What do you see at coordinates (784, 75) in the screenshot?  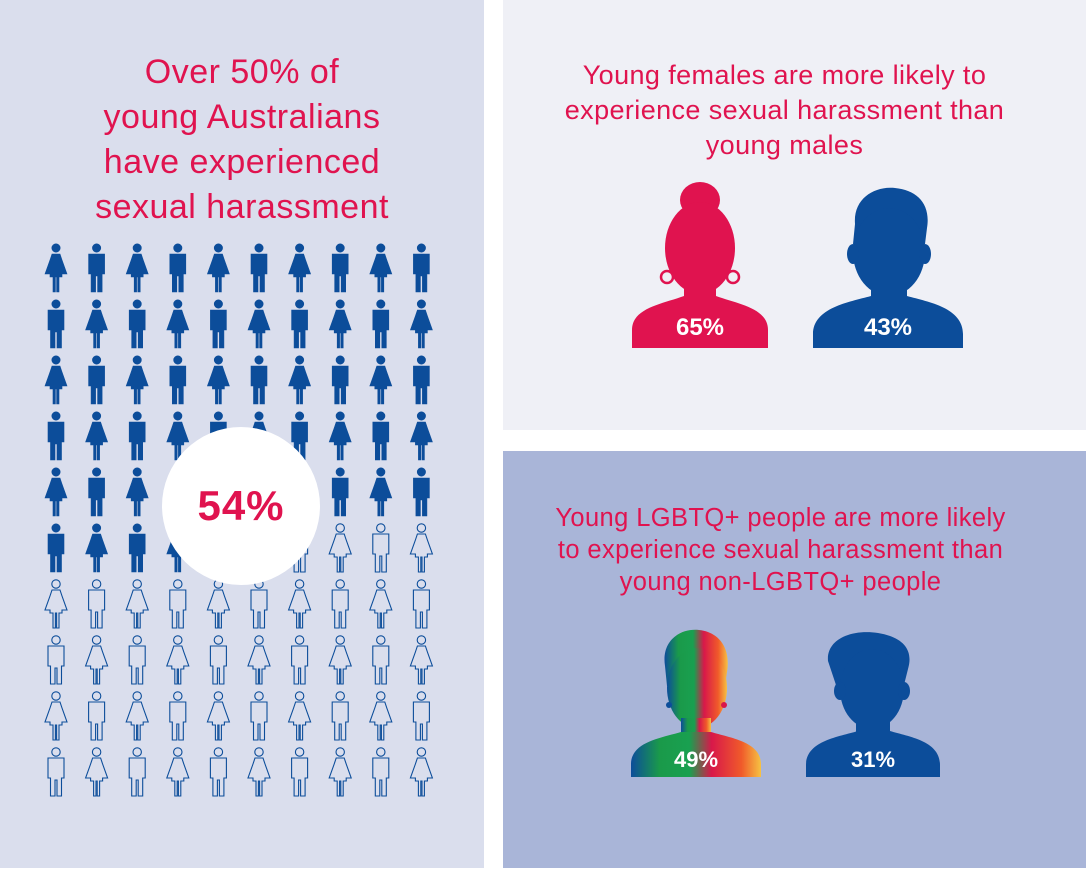 I see `headline-line: Young females are more likely to` at bounding box center [784, 75].